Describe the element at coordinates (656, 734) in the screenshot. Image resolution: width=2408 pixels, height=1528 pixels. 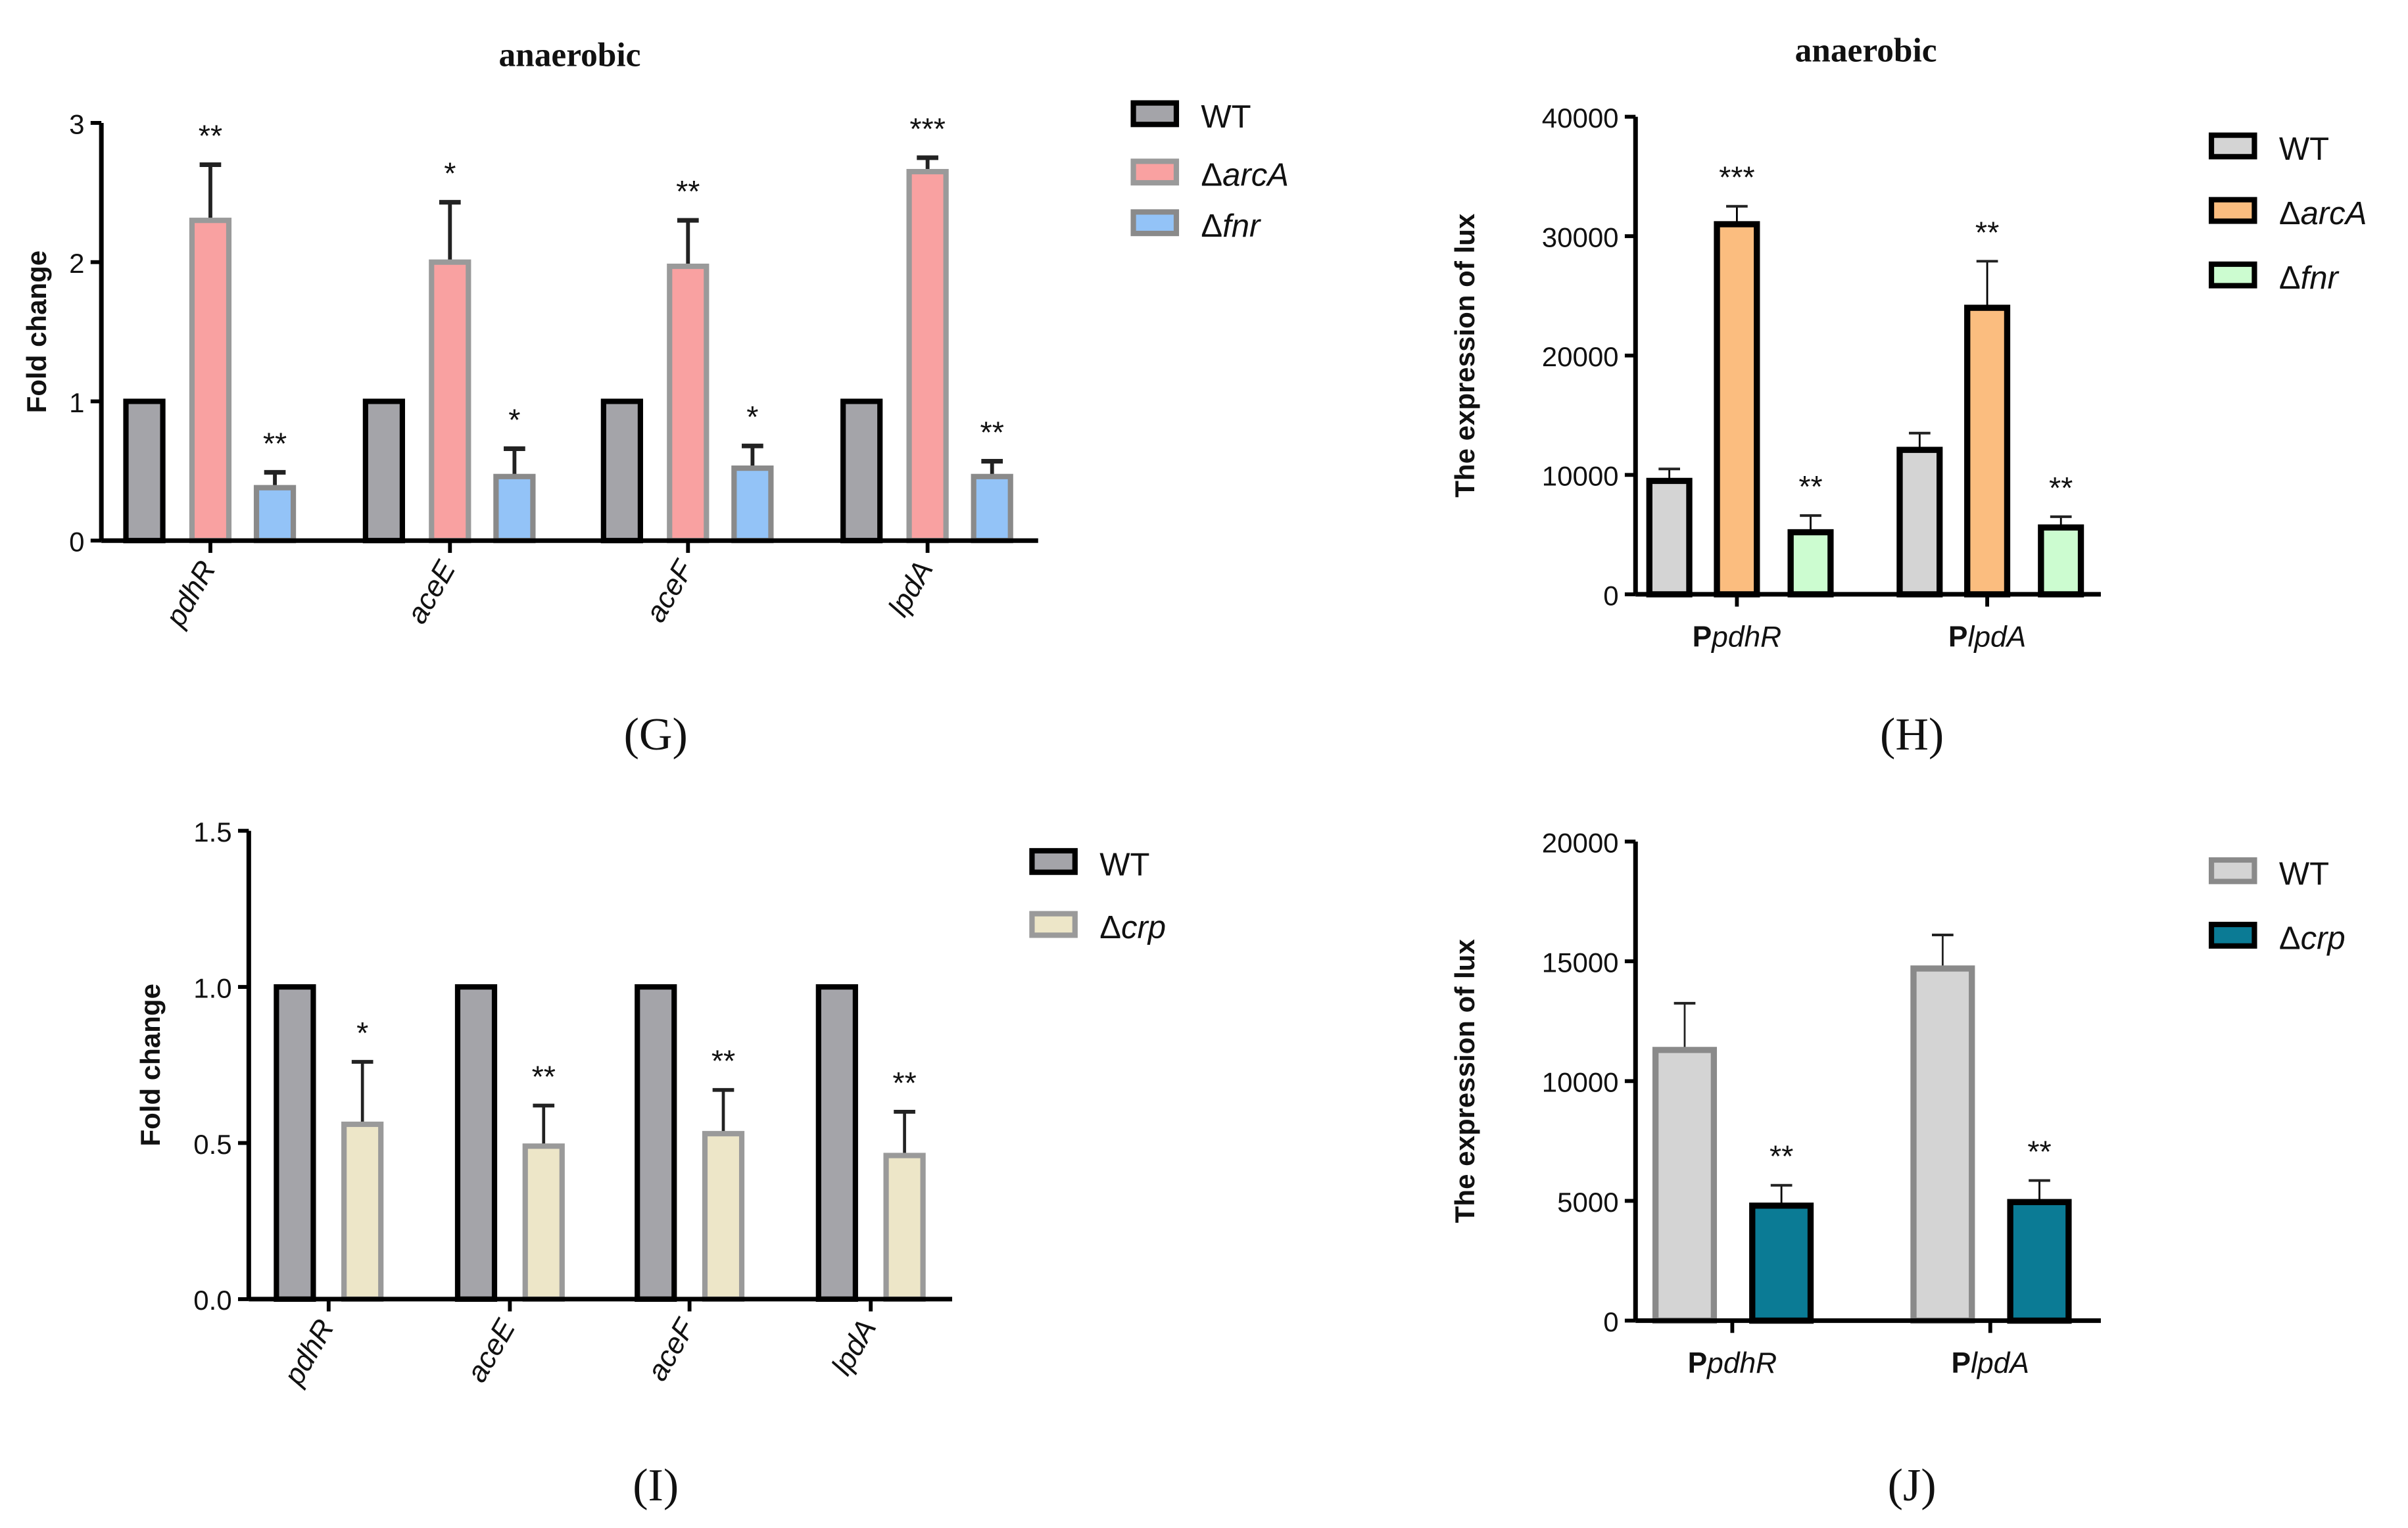
I see `panel-label: (G)` at that location.